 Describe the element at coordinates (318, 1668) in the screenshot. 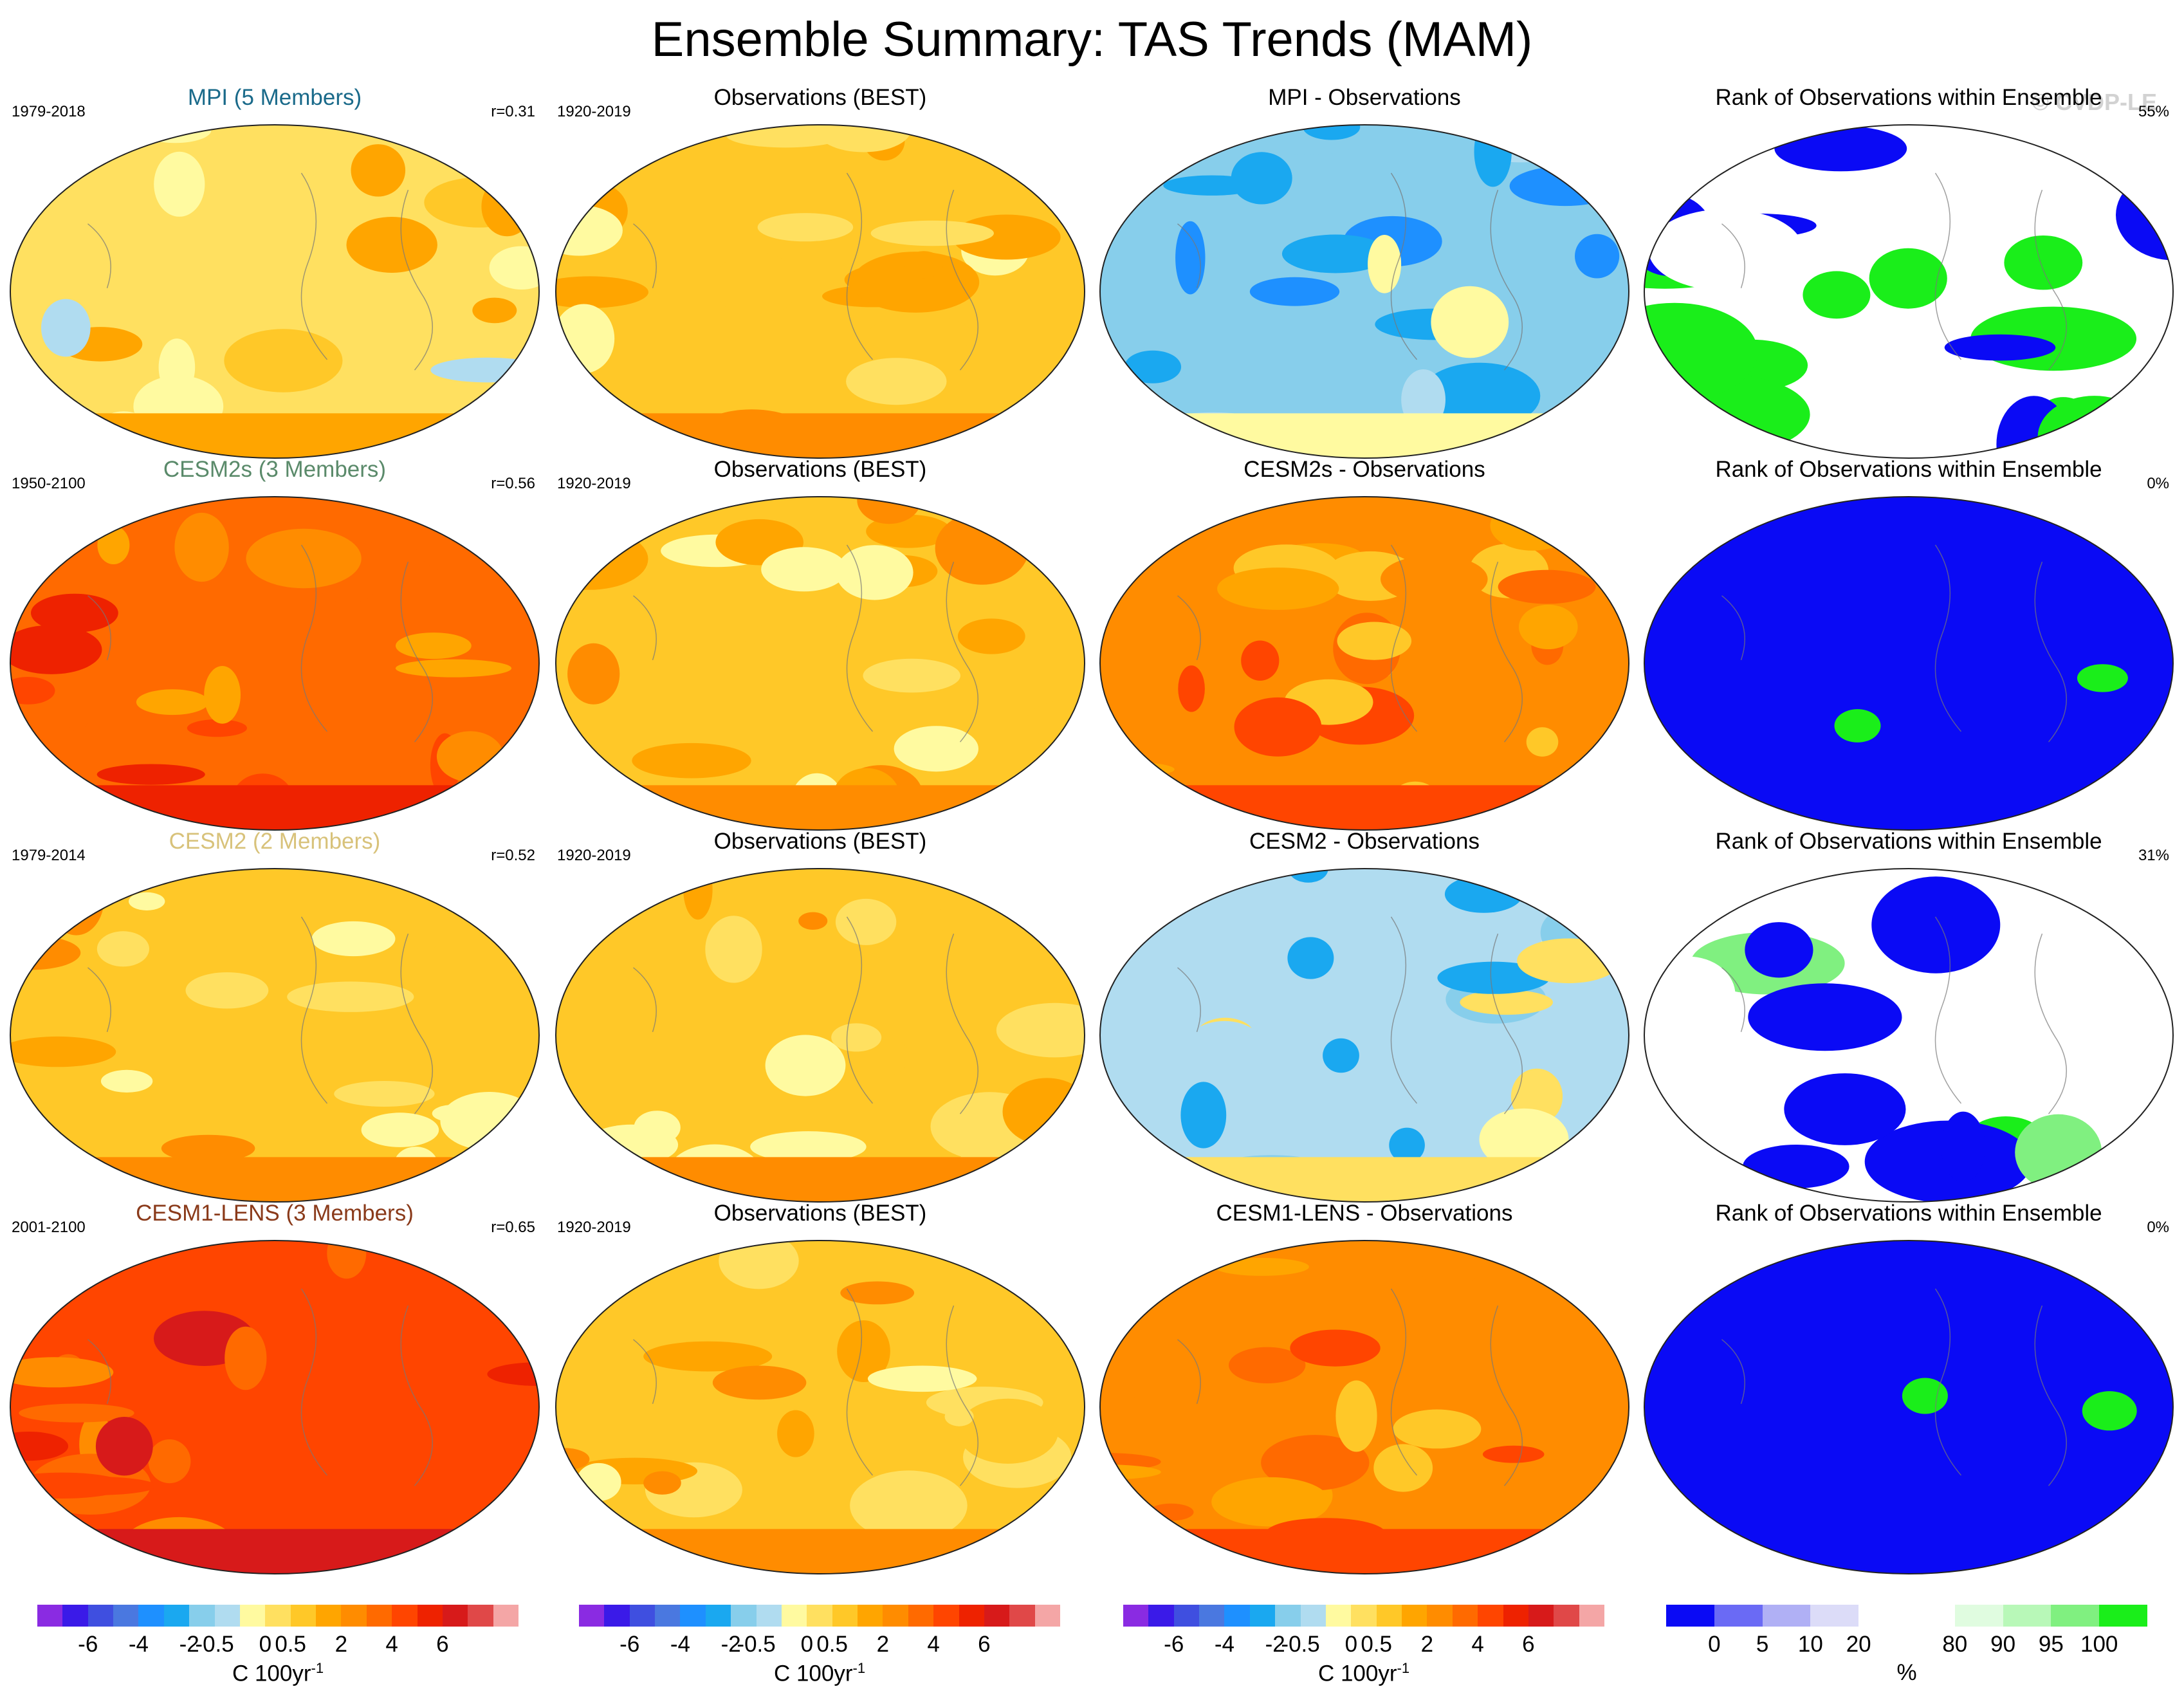

I see `colorbar-unit-exponent: -1` at that location.